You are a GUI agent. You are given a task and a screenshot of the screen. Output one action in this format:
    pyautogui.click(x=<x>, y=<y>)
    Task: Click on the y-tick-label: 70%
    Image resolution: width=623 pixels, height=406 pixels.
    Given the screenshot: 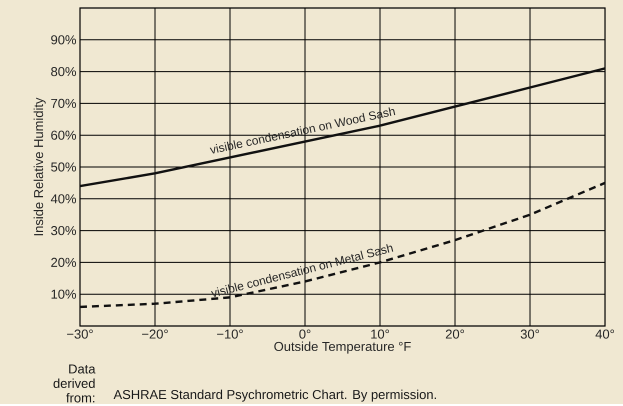 What is the action you would take?
    pyautogui.click(x=63, y=103)
    